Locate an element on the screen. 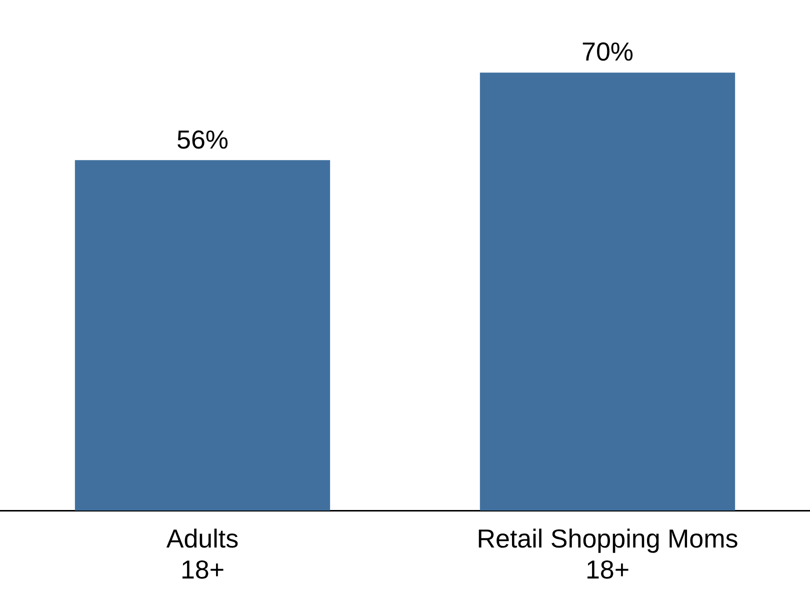  x-tick-label: Retail Shopping Moms 18+ is located at coordinates (607, 554).